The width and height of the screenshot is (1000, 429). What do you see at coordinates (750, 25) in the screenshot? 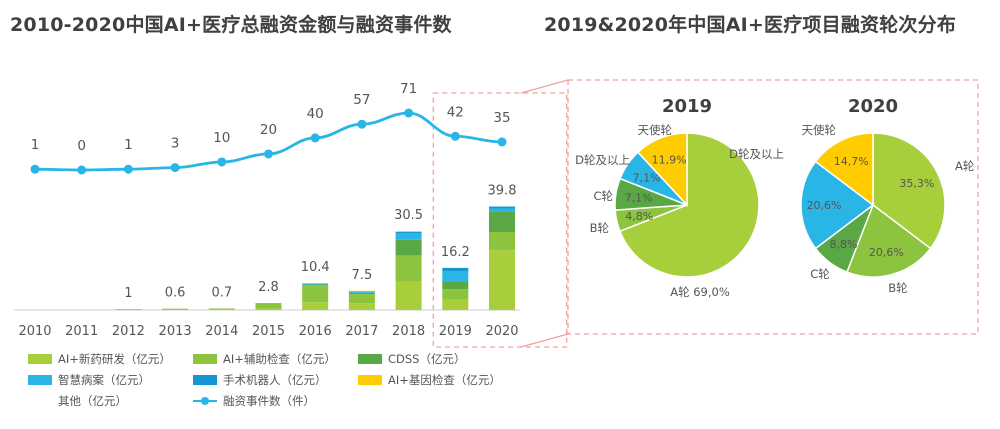
I see `right-chart-title: 2019&2020年中国AI+医疗项目融资轮次分布` at bounding box center [750, 25].